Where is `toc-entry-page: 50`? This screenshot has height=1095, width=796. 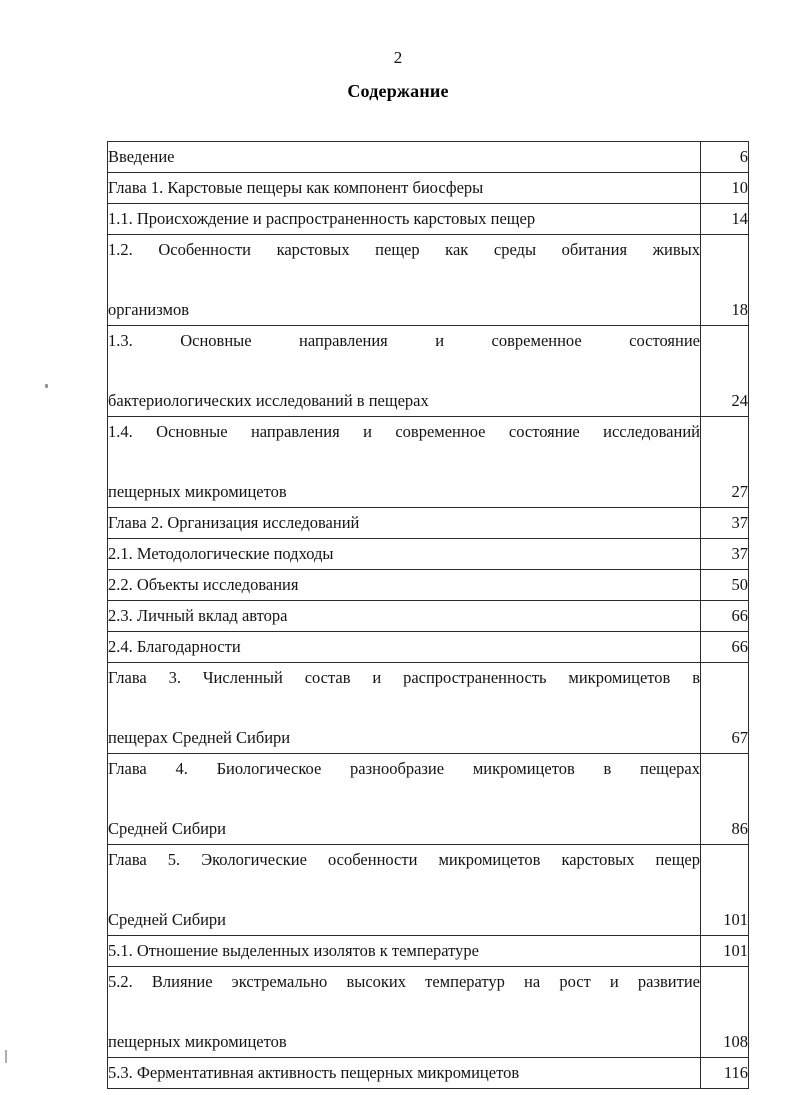 toc-entry-page: 50 is located at coordinates (724, 585).